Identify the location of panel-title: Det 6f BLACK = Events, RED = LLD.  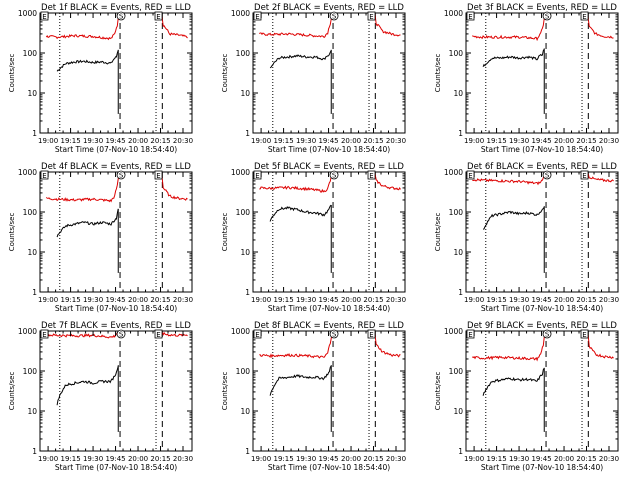
(542, 167).